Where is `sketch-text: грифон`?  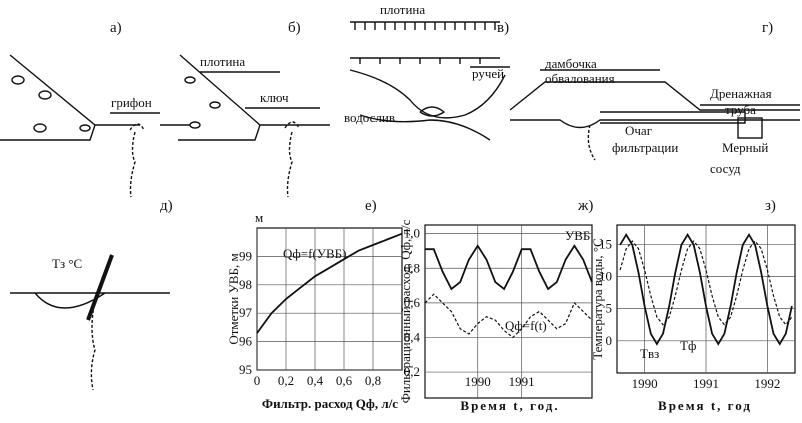 sketch-text: грифон is located at coordinates (131, 102).